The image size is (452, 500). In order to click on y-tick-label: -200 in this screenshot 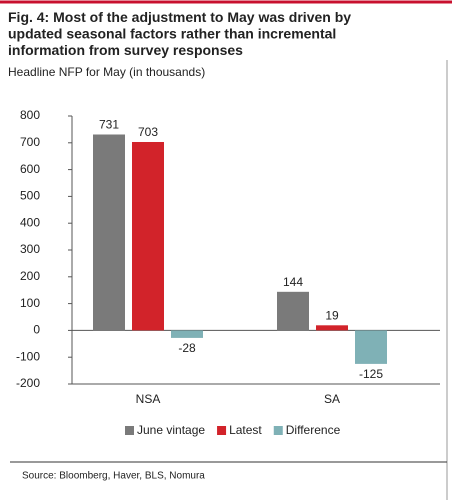, I will do `click(28, 383)`.